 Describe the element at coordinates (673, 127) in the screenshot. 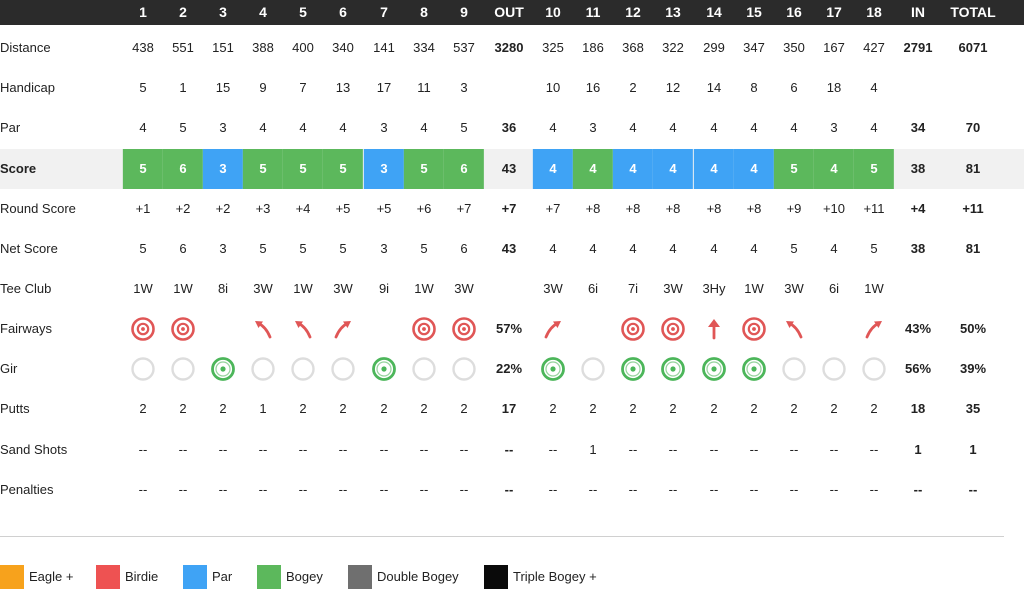

I see `par-hole-13: 4` at that location.